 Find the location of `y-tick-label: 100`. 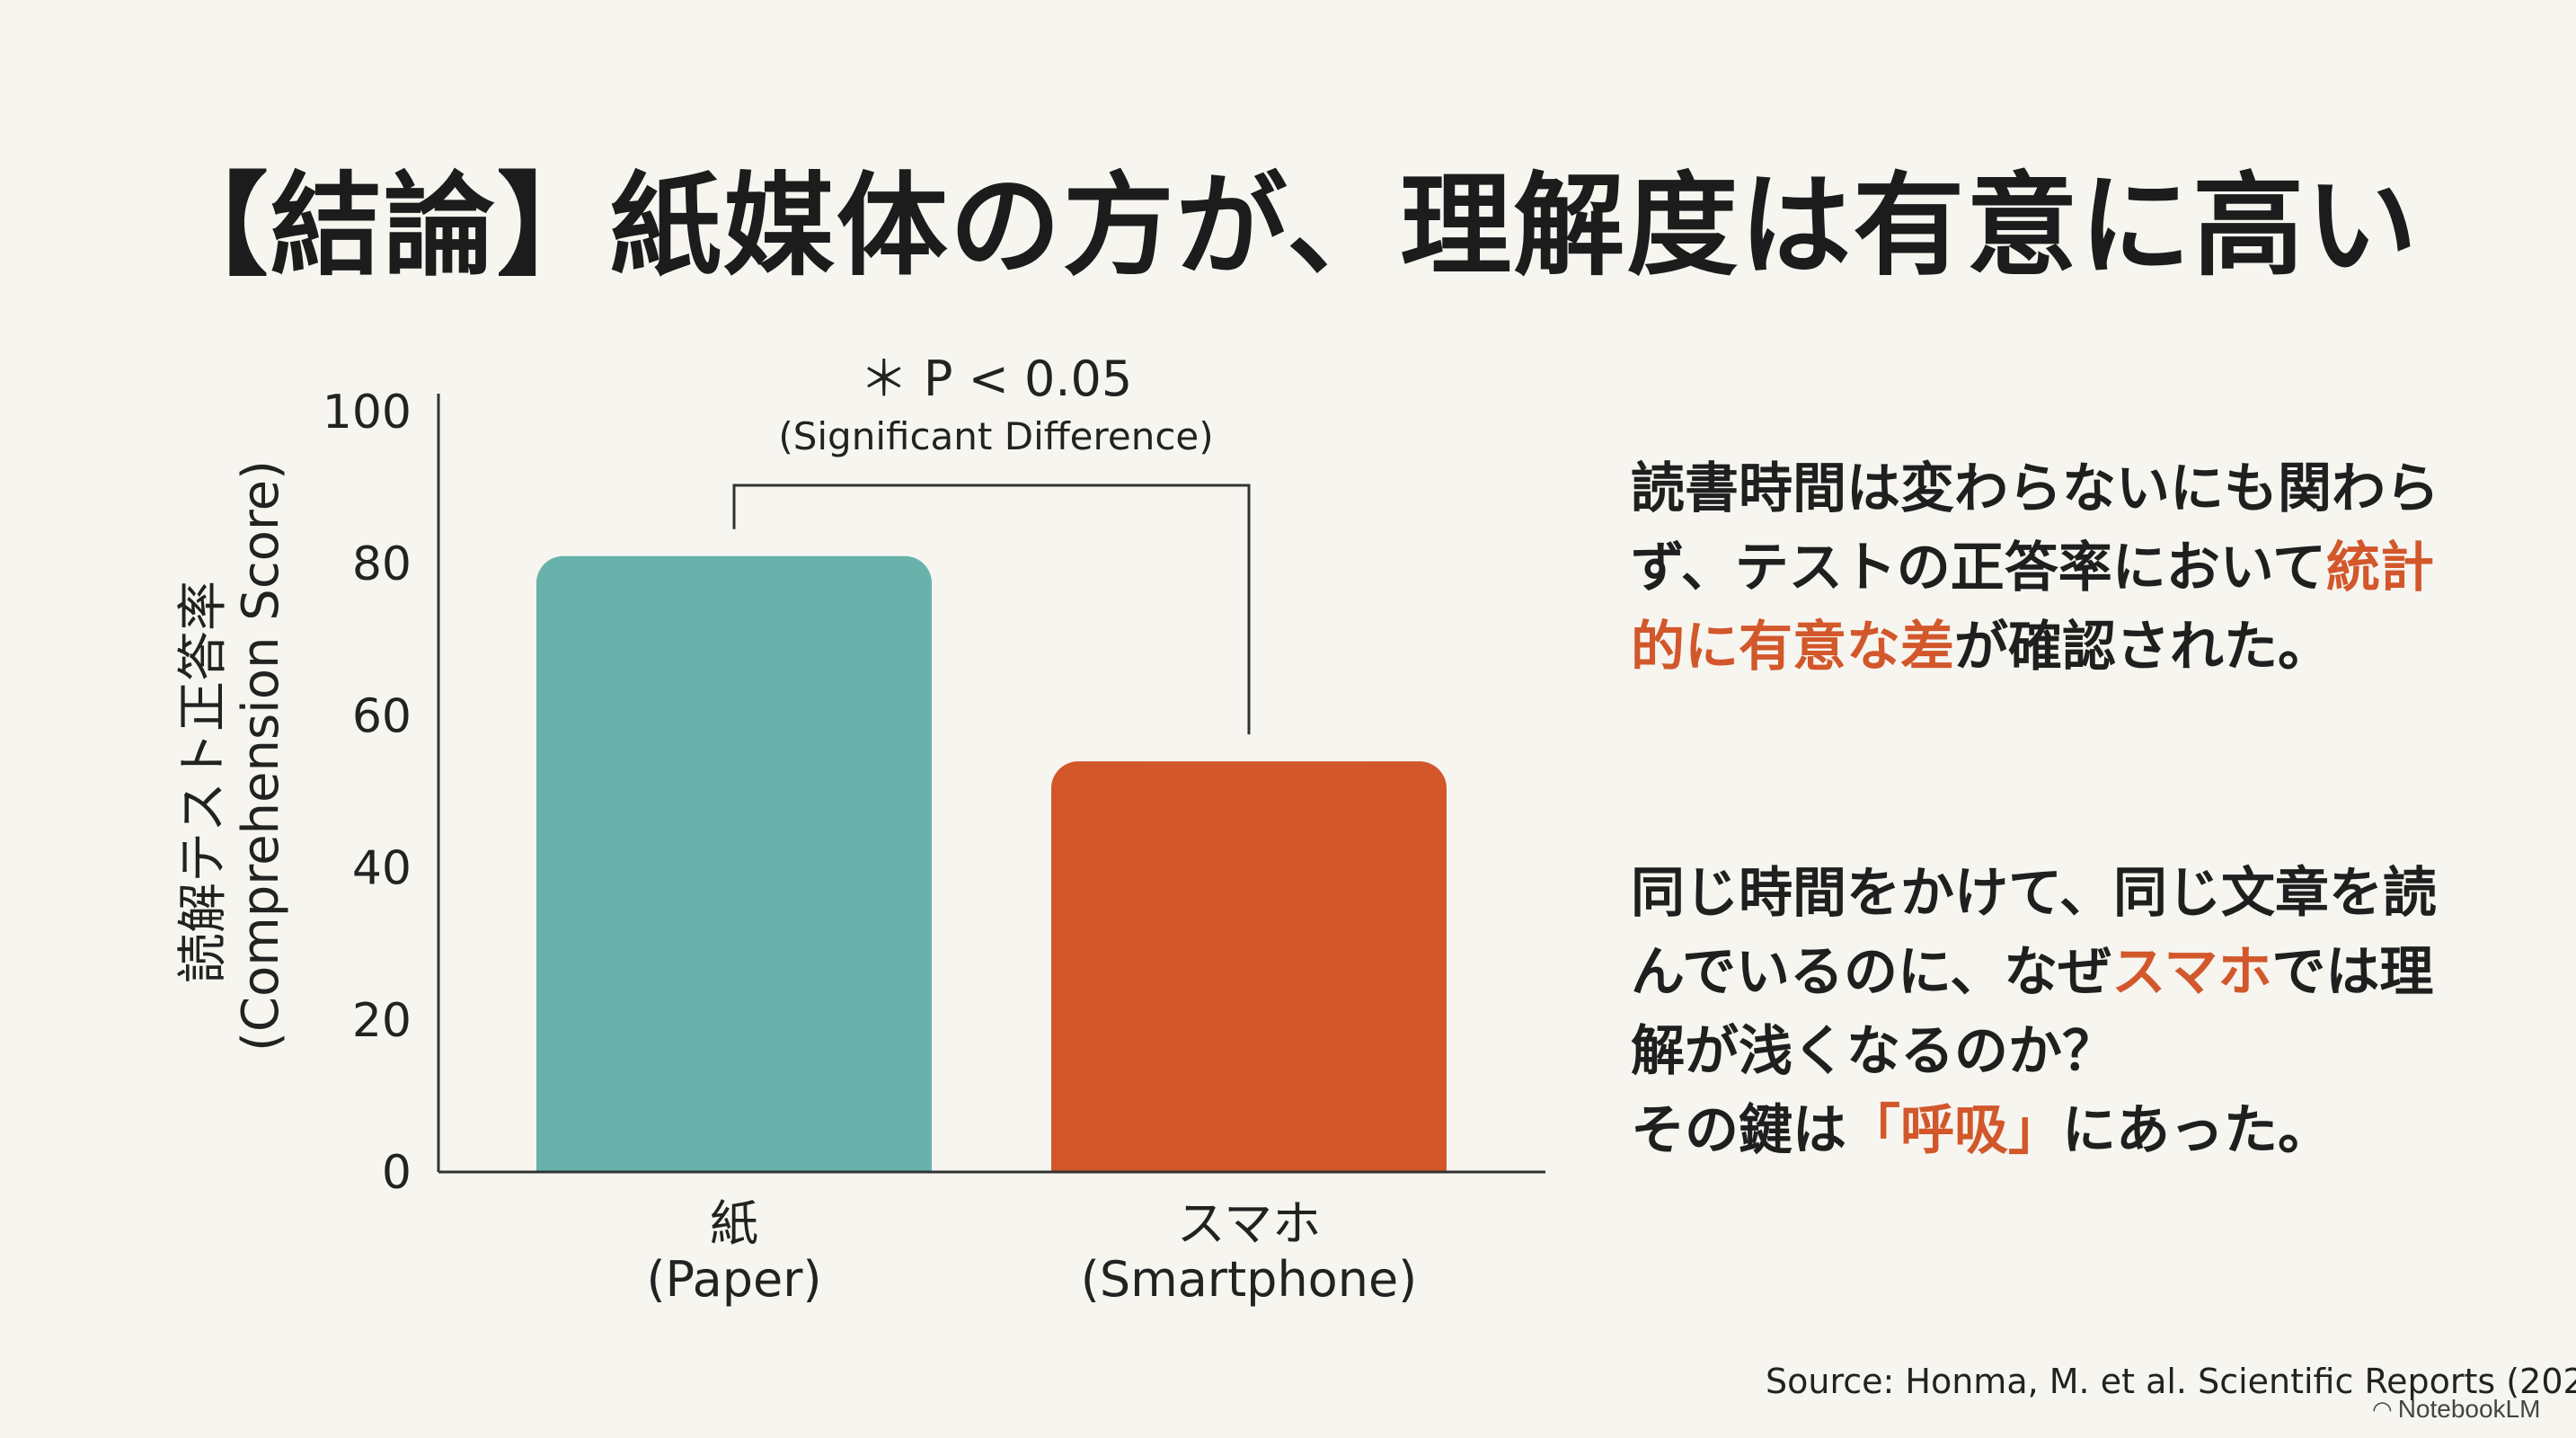

y-tick-label: 100 is located at coordinates (367, 412).